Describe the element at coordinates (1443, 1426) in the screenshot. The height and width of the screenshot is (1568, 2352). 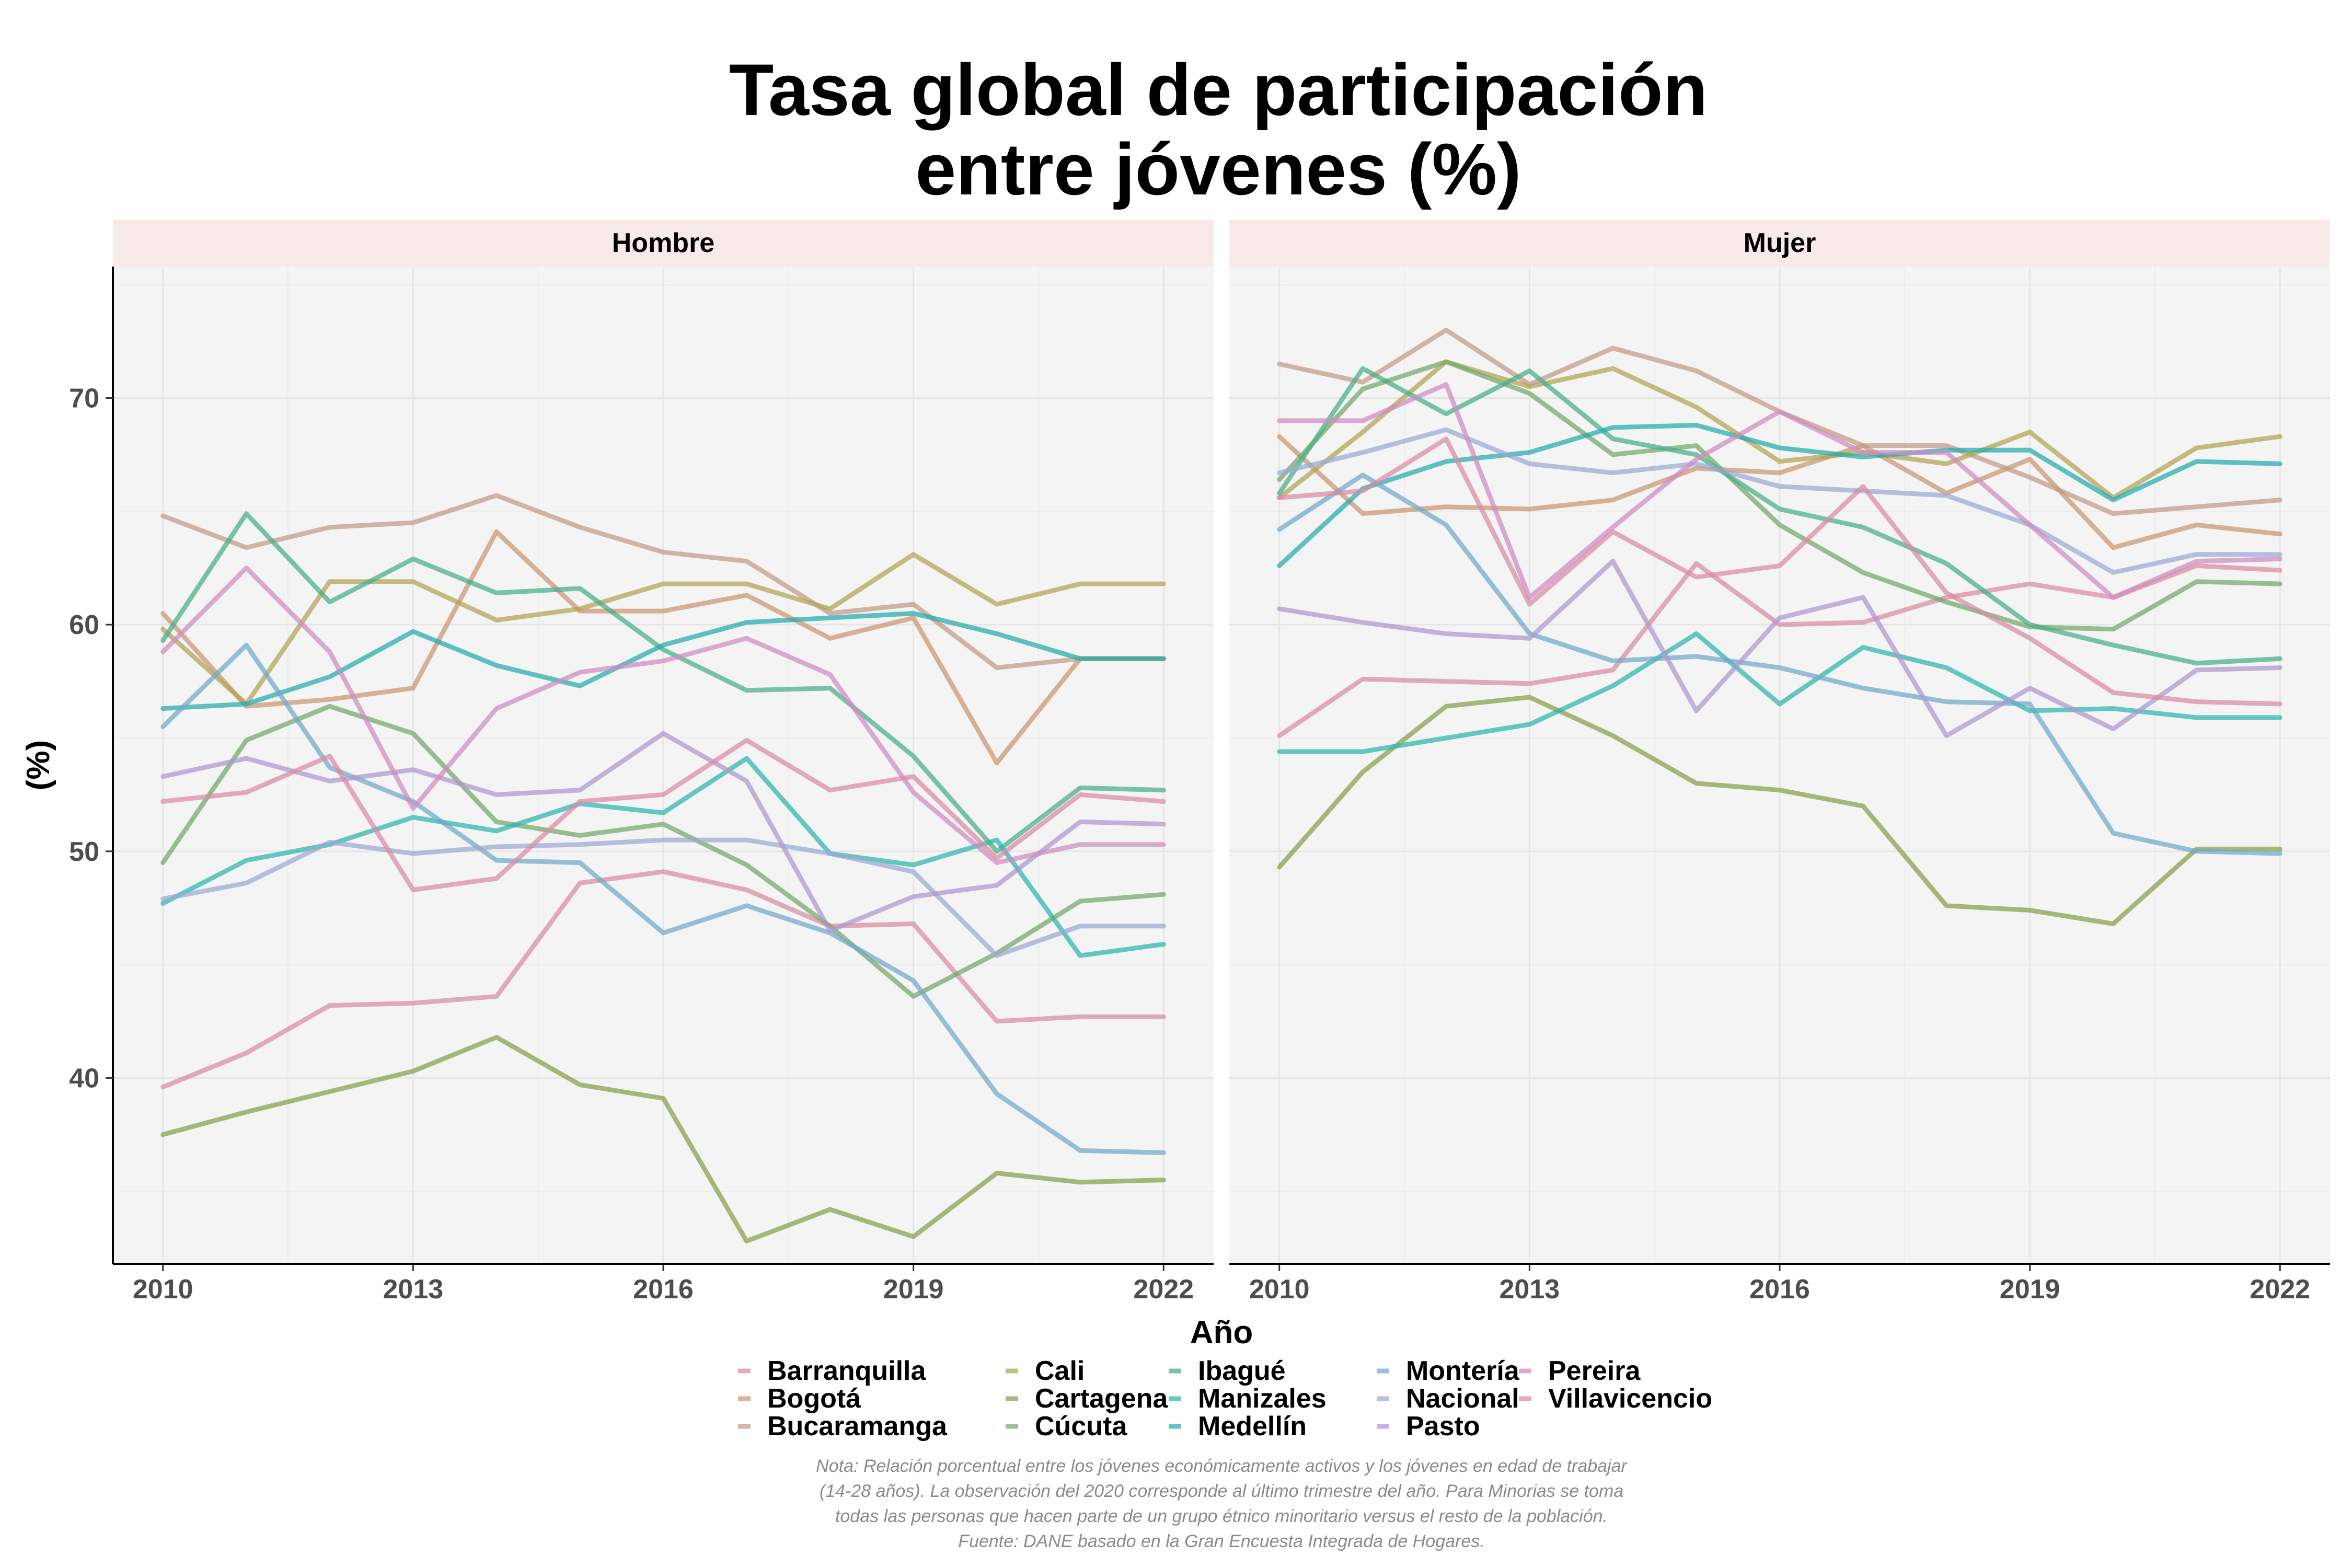
I see `legend-label-pasto: Pasto` at that location.